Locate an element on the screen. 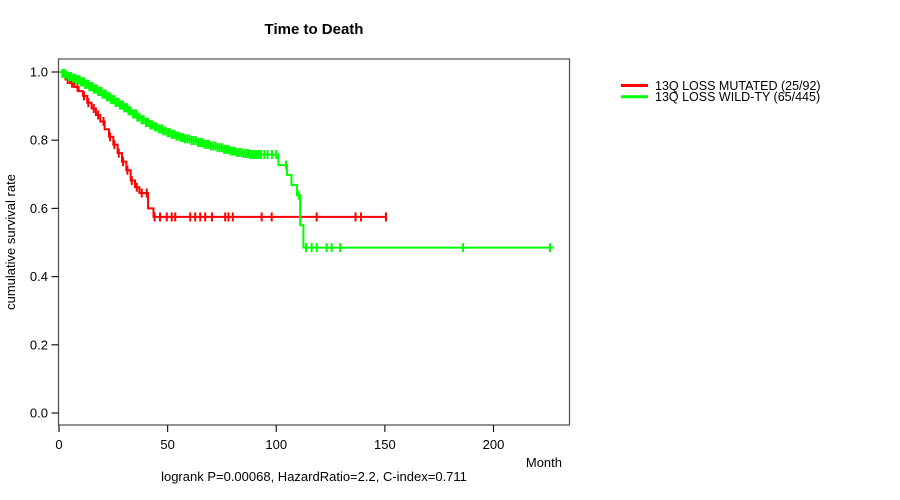  x-tick-label: 150 is located at coordinates (385, 444).